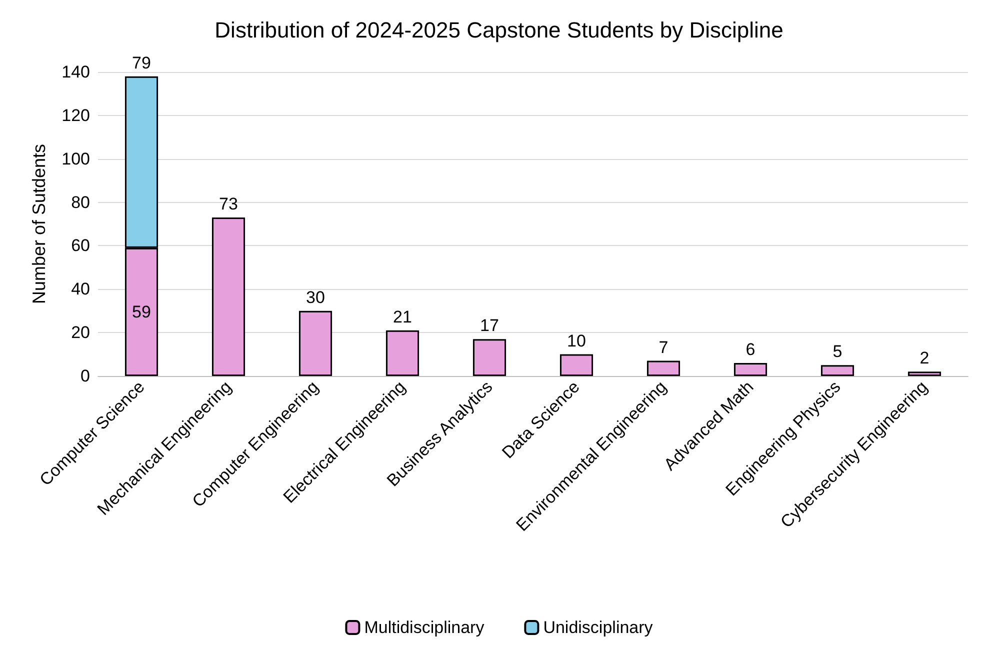  Describe the element at coordinates (80, 202) in the screenshot. I see `y-tick-label: 80` at that location.